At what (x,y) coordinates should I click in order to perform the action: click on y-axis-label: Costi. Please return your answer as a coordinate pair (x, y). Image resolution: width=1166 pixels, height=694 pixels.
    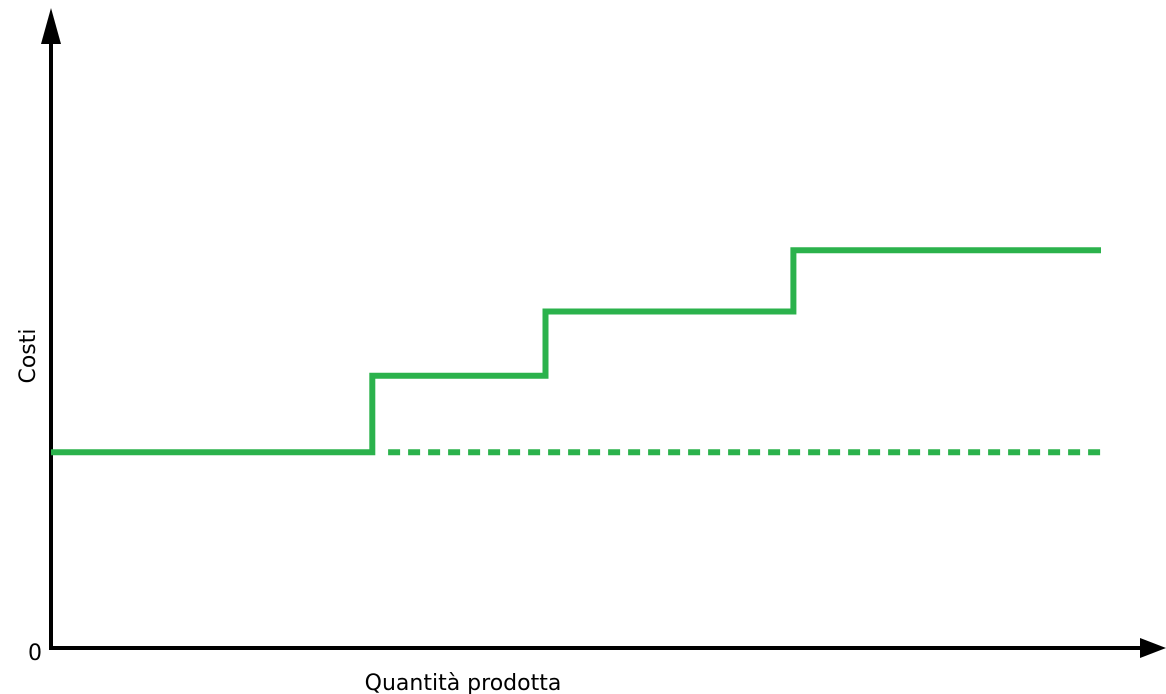
    Looking at the image, I should click on (28, 355).